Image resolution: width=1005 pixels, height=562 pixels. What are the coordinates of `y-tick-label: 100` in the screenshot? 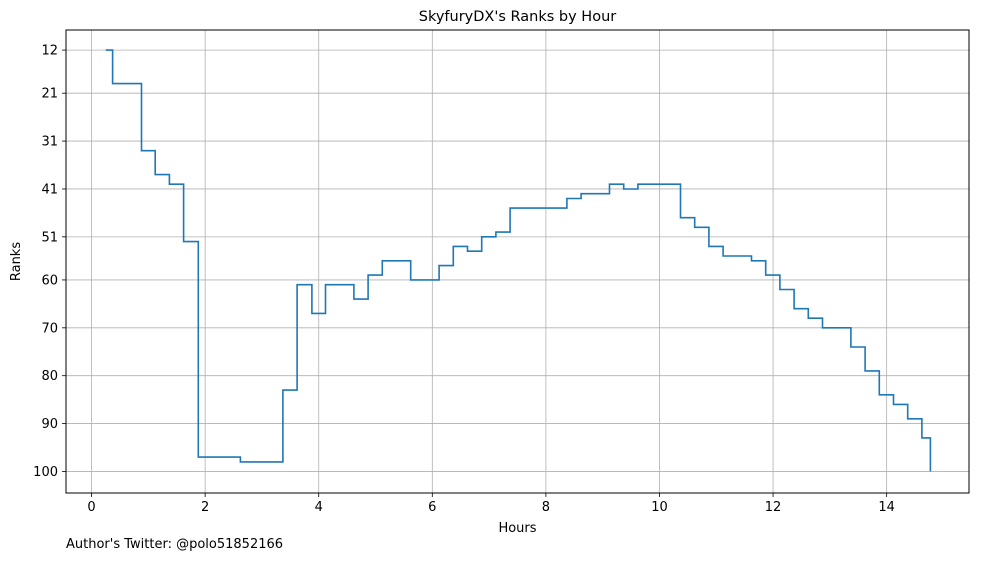 It's located at (45, 472).